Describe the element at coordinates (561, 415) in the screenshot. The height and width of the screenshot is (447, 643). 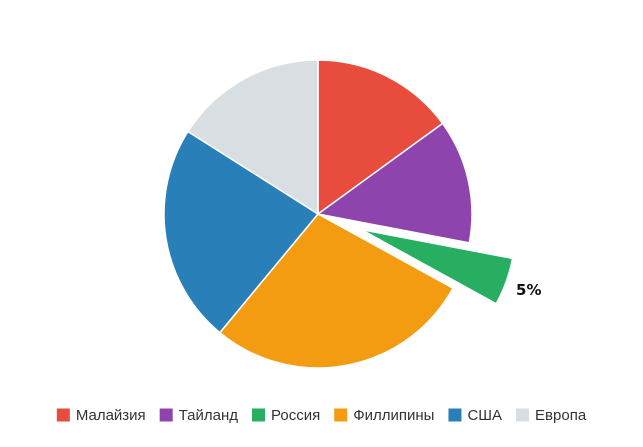
I see `legend-label-5: Европа` at that location.